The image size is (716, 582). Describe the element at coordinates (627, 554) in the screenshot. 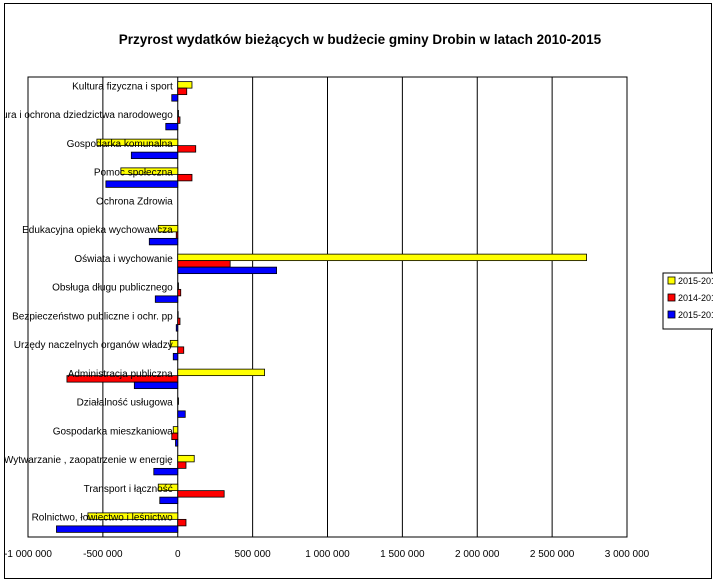

I see `x-tick-label: 3 000 000` at that location.